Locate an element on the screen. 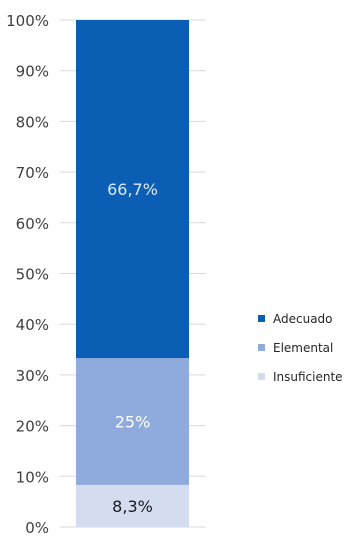  bar-segment-elemental is located at coordinates (132, 421).